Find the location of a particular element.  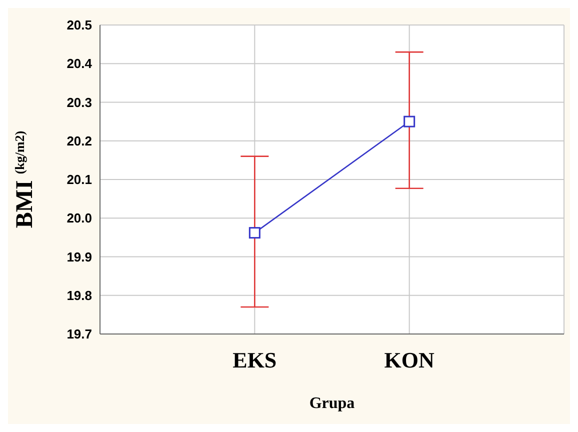

y-tick-label: 19.8 is located at coordinates (79, 295).